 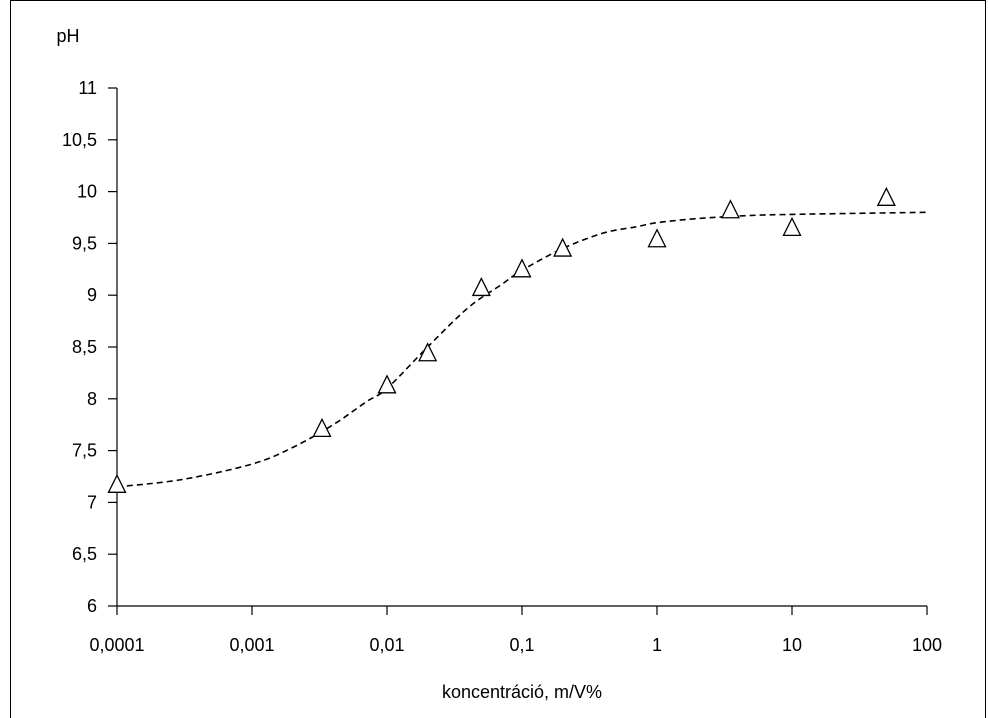 I want to click on x-tick-label: 0,01, so click(x=386, y=645).